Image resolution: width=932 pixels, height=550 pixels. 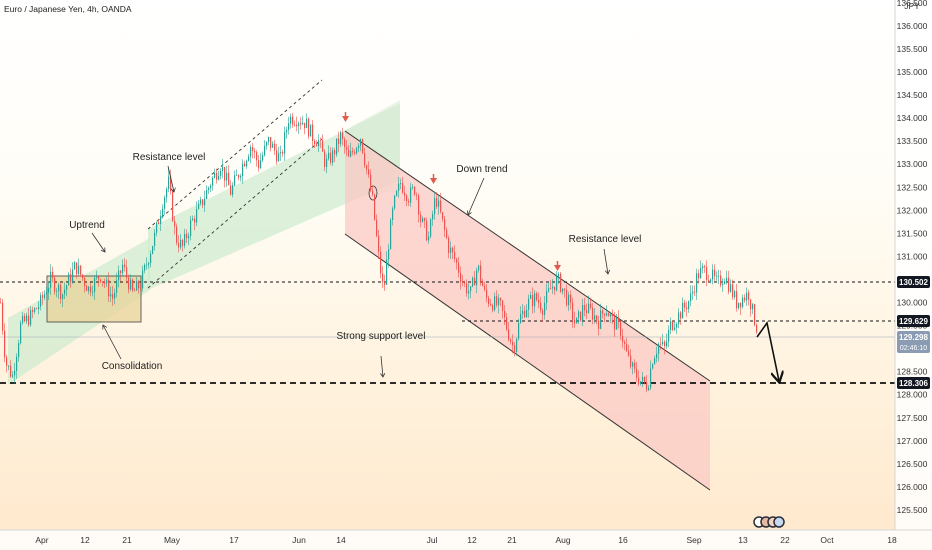 What do you see at coordinates (41, 540) in the screenshot?
I see `x-tick-label: Apr` at bounding box center [41, 540].